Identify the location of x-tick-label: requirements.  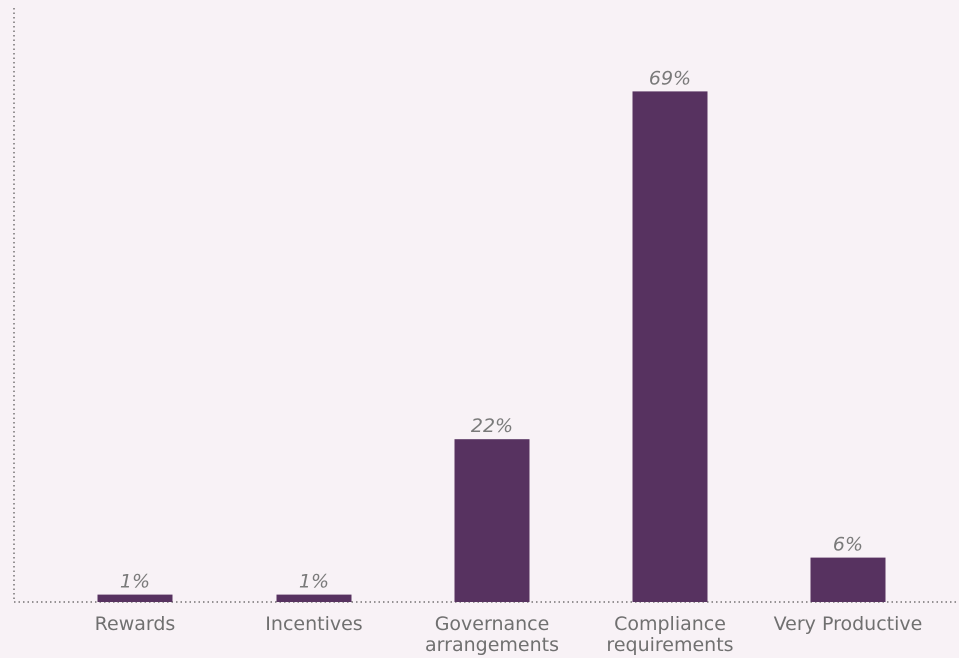
(669, 645).